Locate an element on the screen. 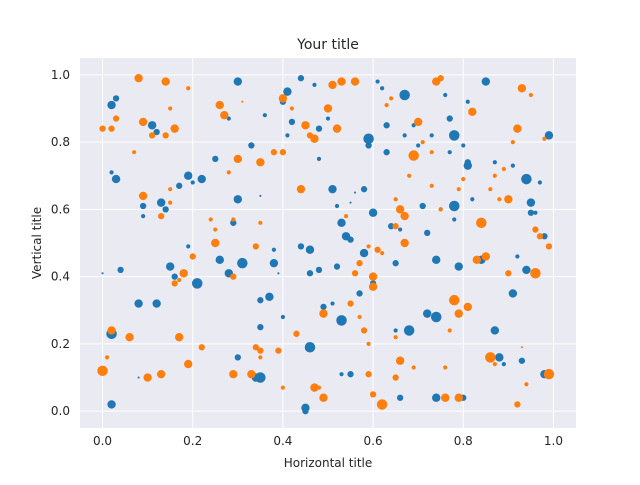  x-tick-label: 0.4 is located at coordinates (282, 441).